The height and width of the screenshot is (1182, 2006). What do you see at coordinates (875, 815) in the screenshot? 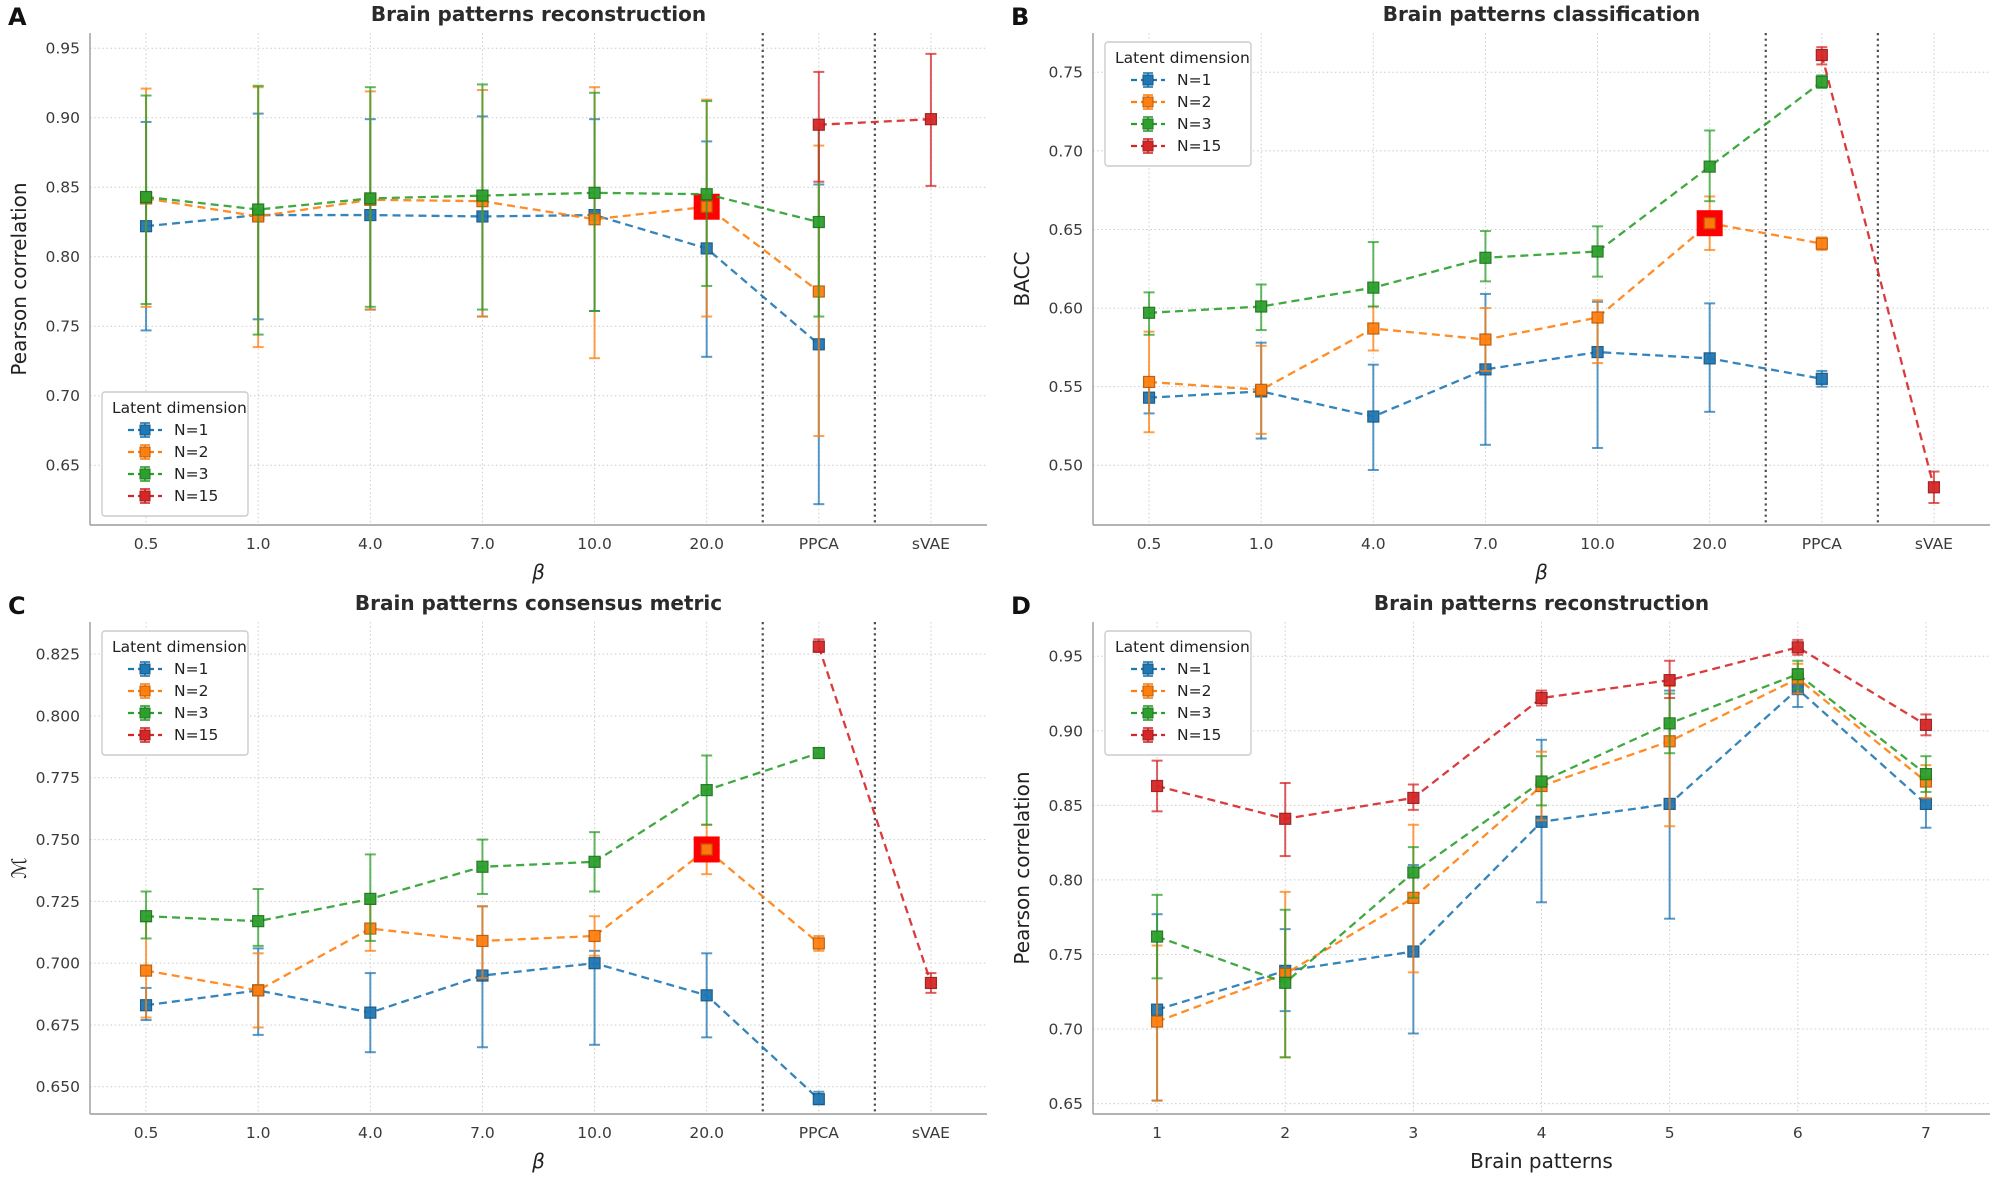
I see `series-line` at bounding box center [875, 815].